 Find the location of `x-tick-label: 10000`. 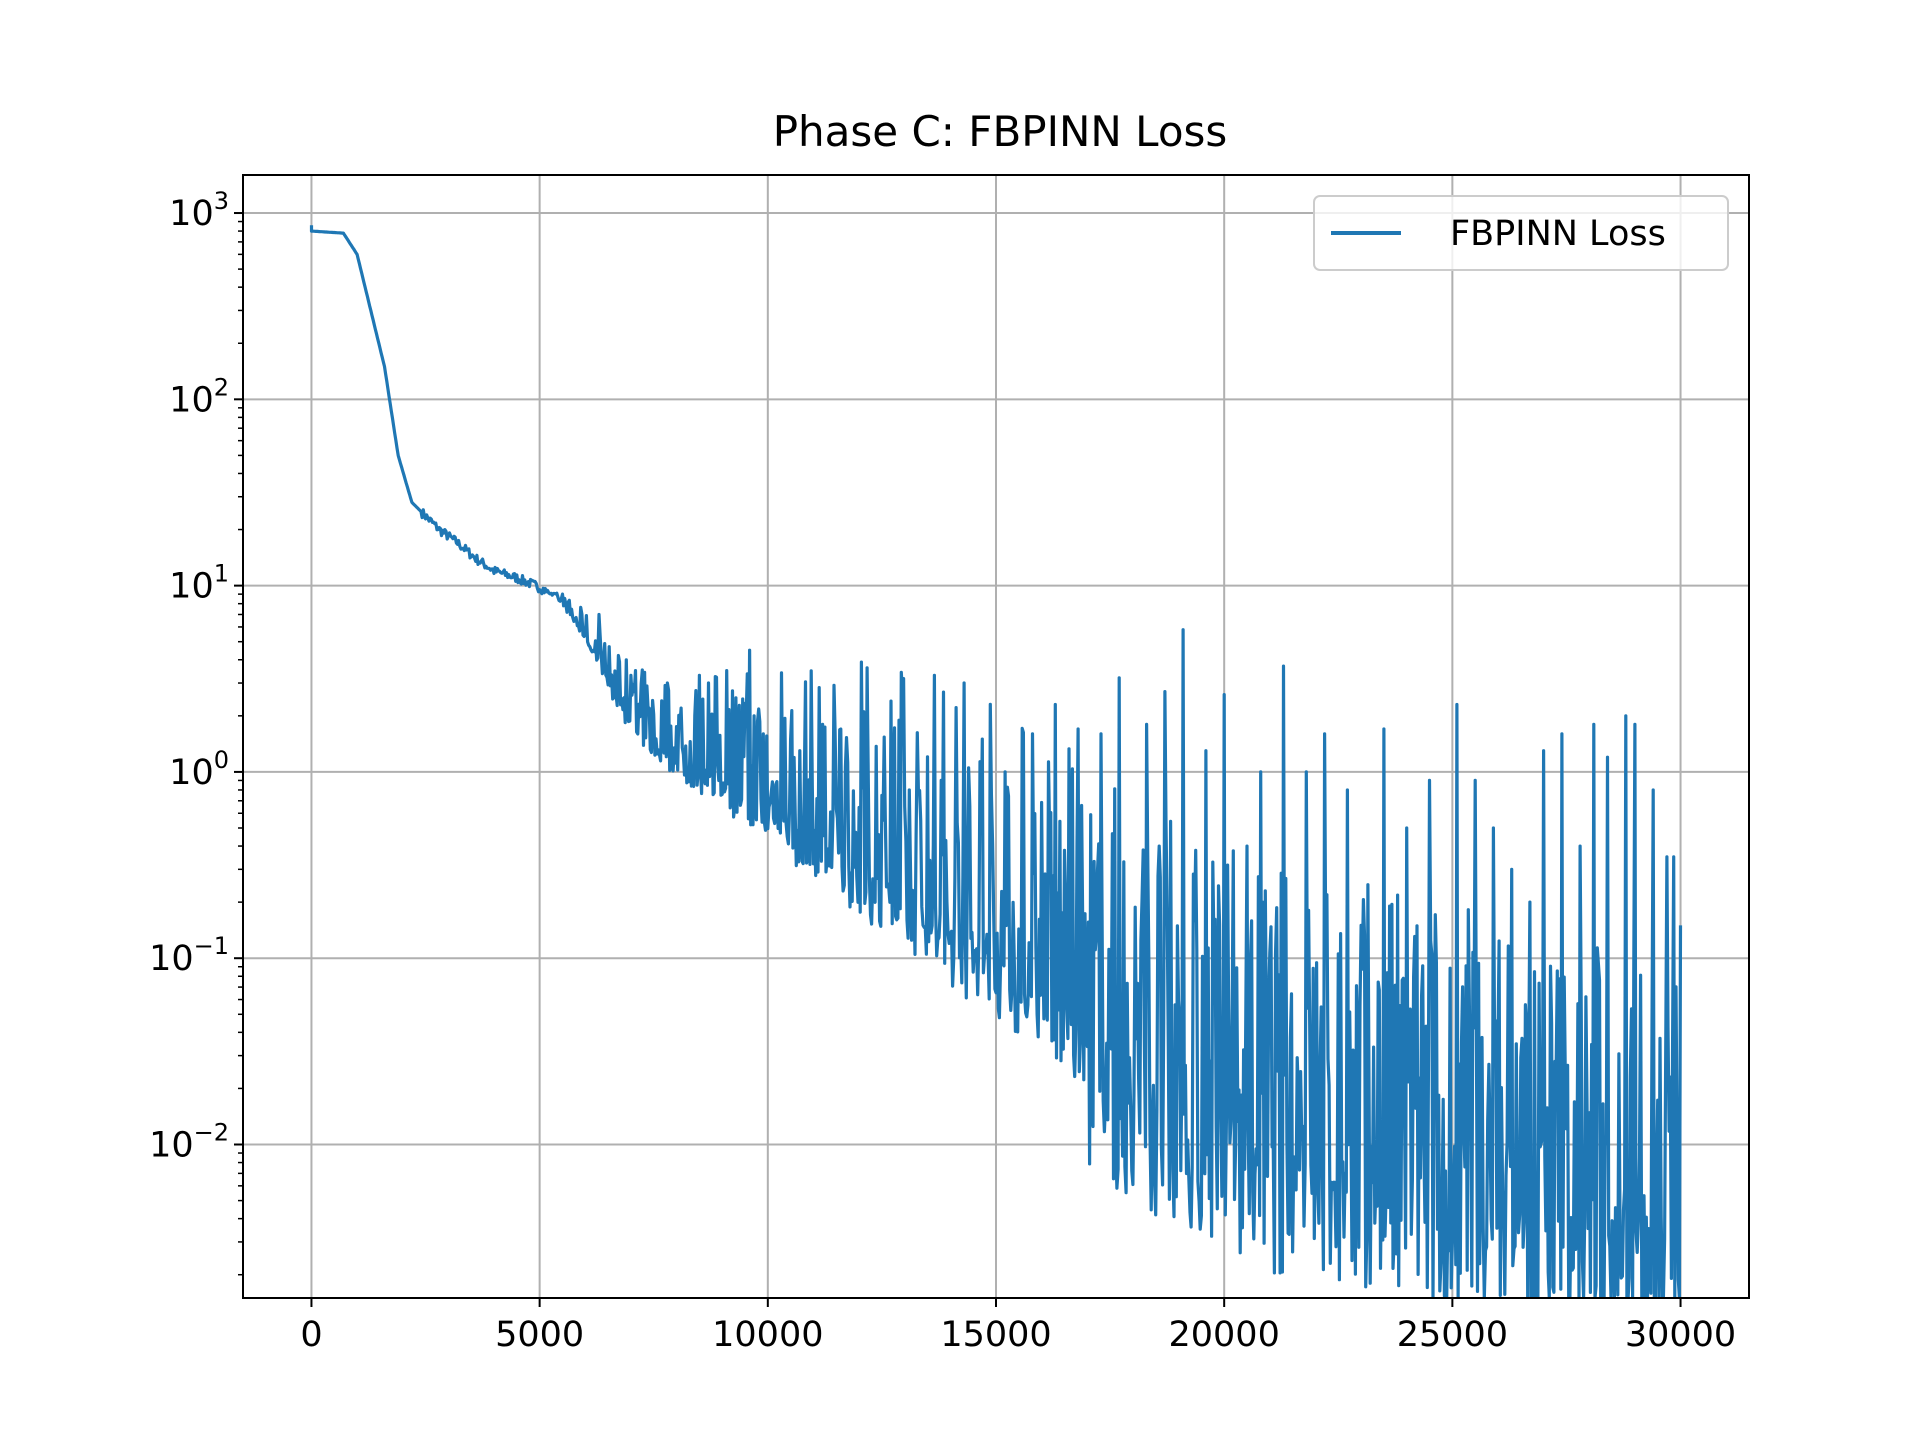

x-tick-label: 10000 is located at coordinates (767, 1335).